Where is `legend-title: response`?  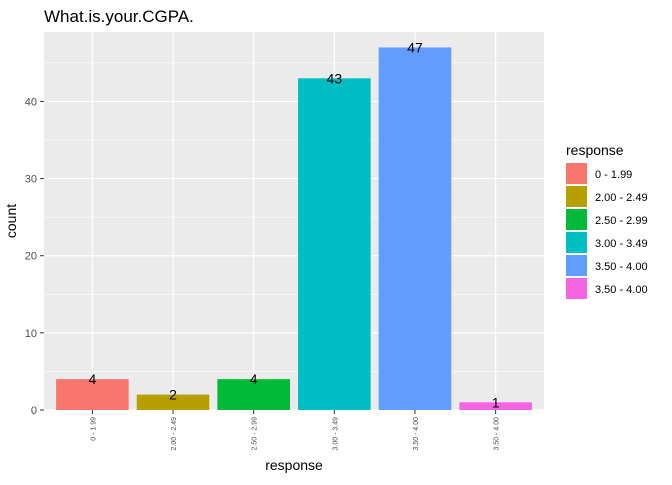
legend-title: response is located at coordinates (595, 150).